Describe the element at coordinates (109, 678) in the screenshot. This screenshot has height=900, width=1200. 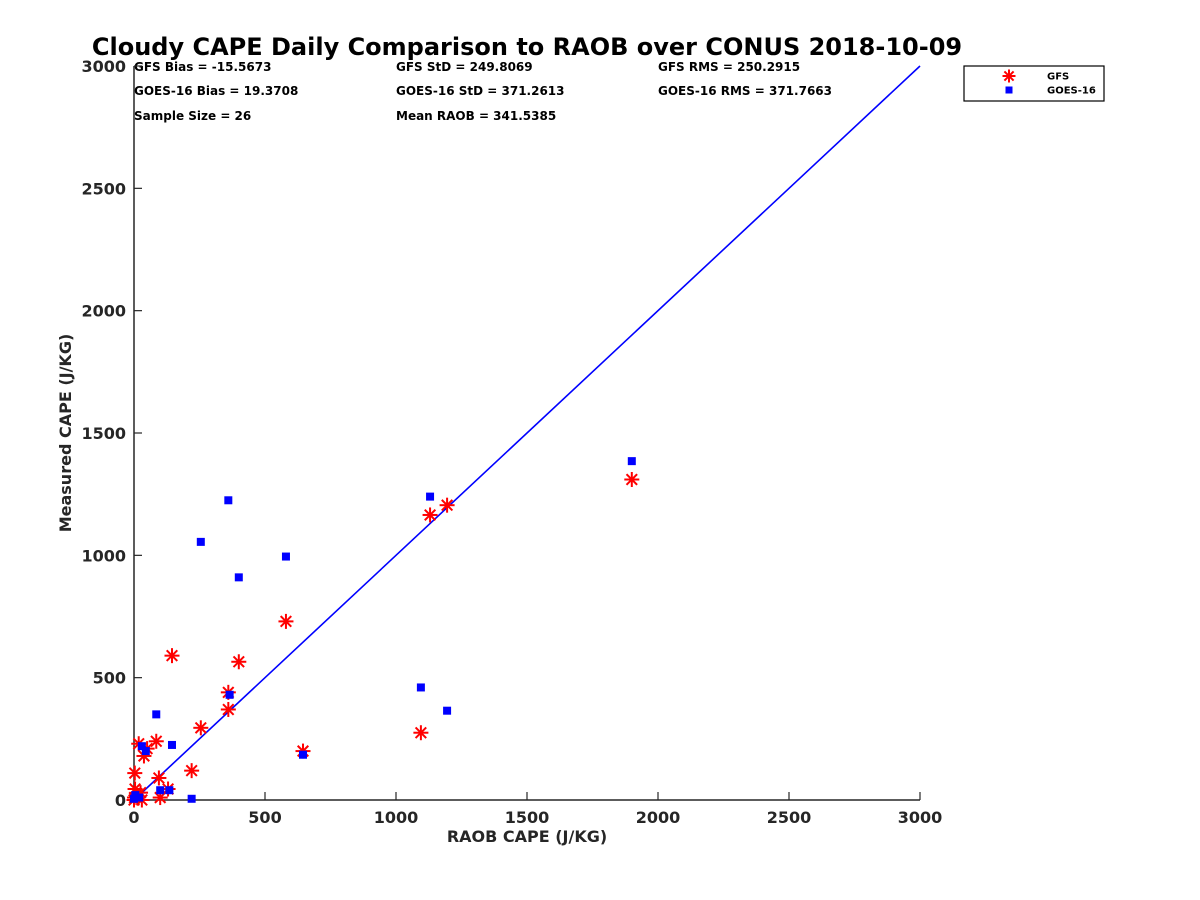
I see `y-tick-label: 500` at that location.